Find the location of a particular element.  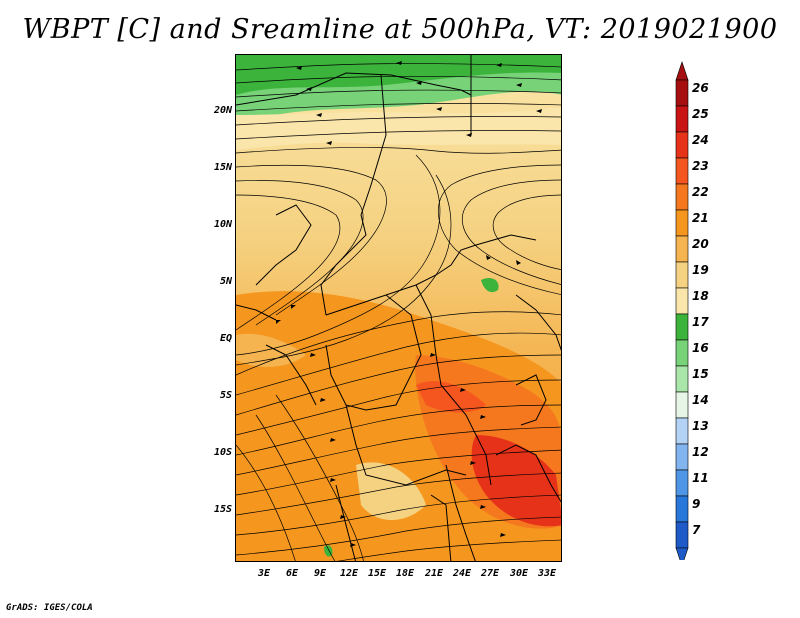

lon-label: 9E is located at coordinates (320, 573).